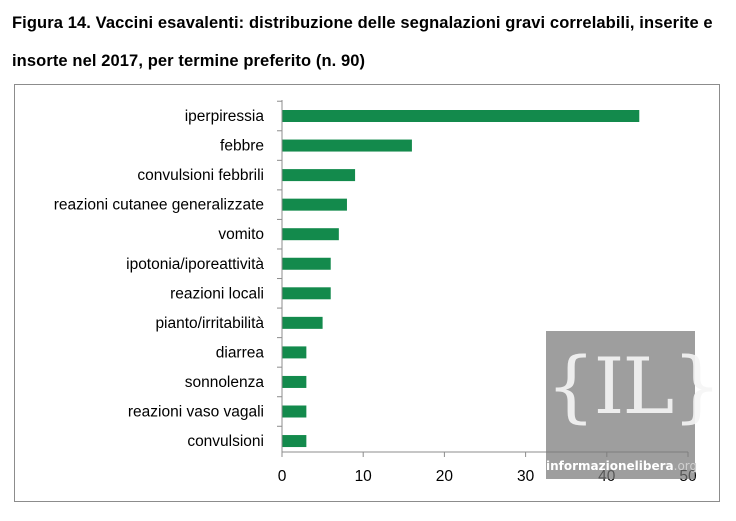  What do you see at coordinates (225, 441) in the screenshot?
I see `category-label: convulsioni` at bounding box center [225, 441].